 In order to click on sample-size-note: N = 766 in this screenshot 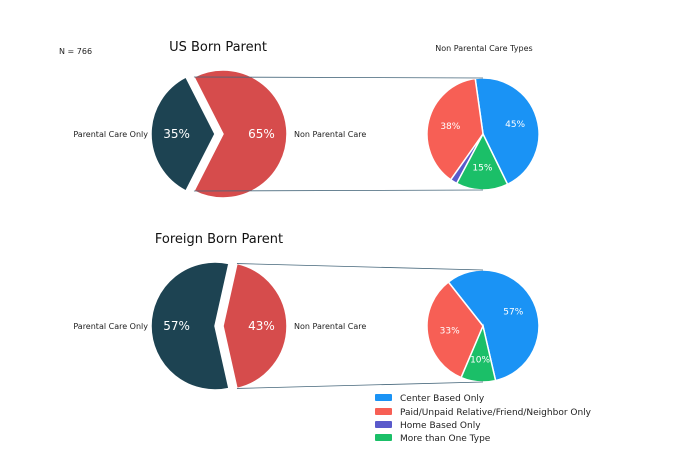, I will do `click(75, 51)`.